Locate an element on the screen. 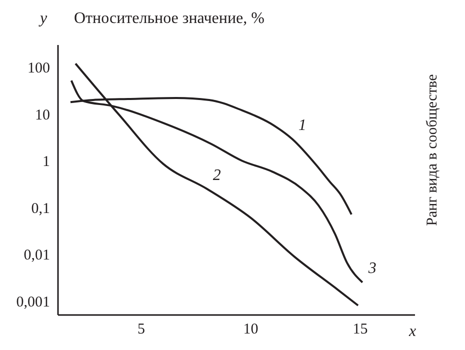  y-tick-label: 1 is located at coordinates (46, 162).